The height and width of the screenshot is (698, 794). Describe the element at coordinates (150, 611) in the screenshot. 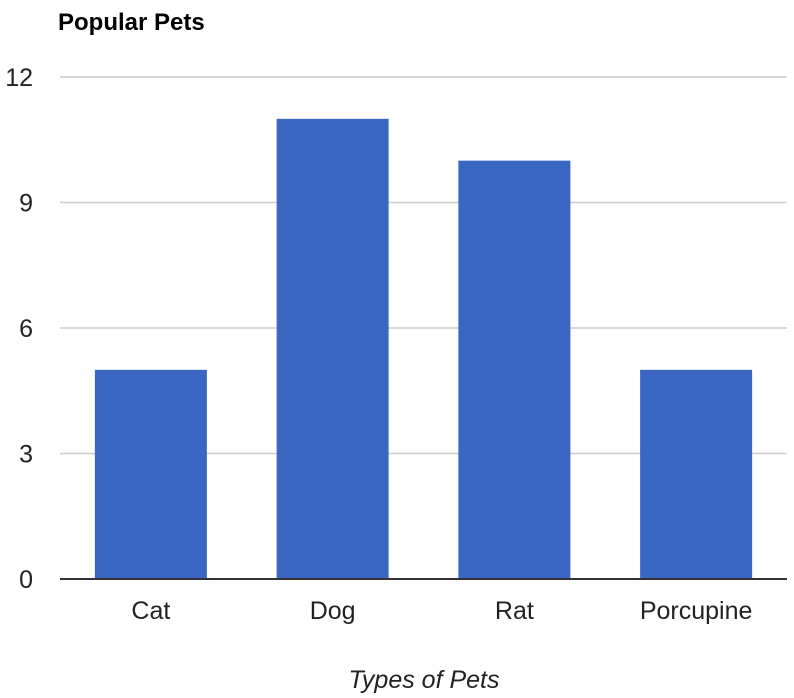

I see `x-tick-label: Cat` at that location.